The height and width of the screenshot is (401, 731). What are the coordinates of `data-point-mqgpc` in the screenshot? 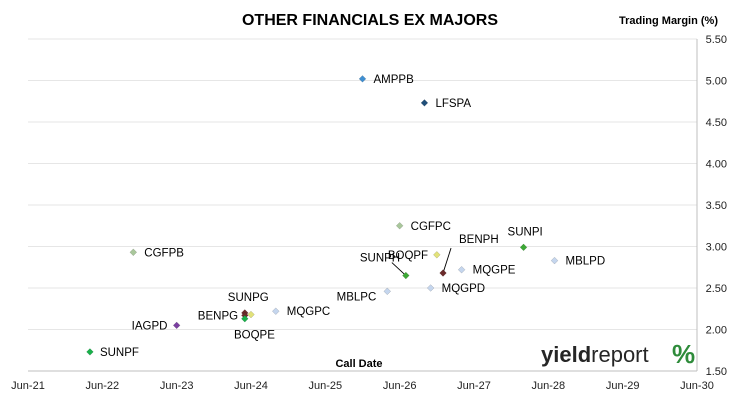 It's located at (276, 311).